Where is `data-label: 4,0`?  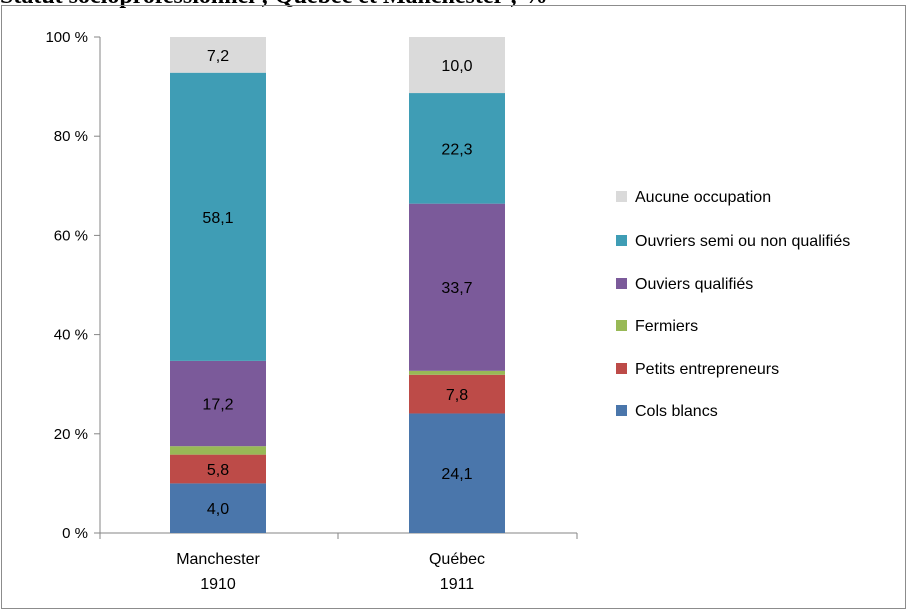
data-label: 4,0 is located at coordinates (218, 509).